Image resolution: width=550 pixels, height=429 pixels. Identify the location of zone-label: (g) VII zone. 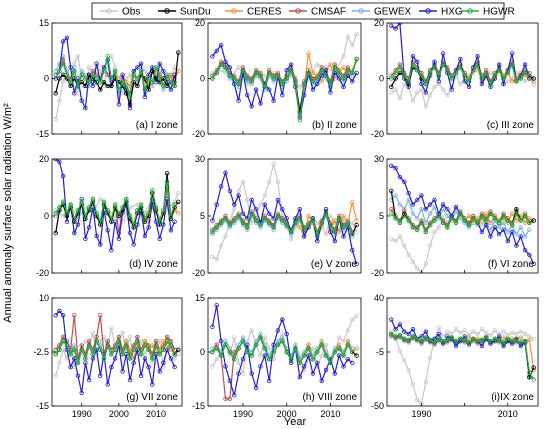
(152, 397).